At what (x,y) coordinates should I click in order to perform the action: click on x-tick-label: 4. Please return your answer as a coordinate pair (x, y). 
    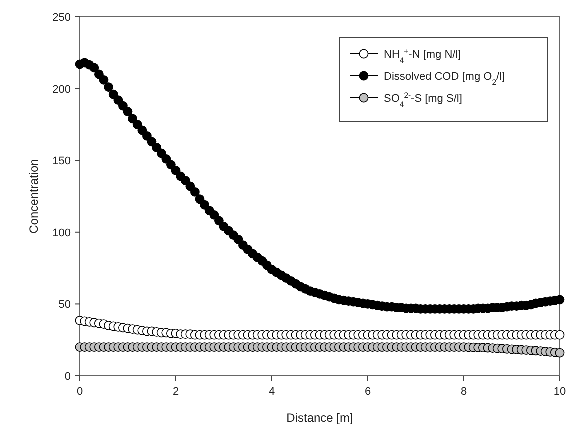
    Looking at the image, I should click on (272, 392).